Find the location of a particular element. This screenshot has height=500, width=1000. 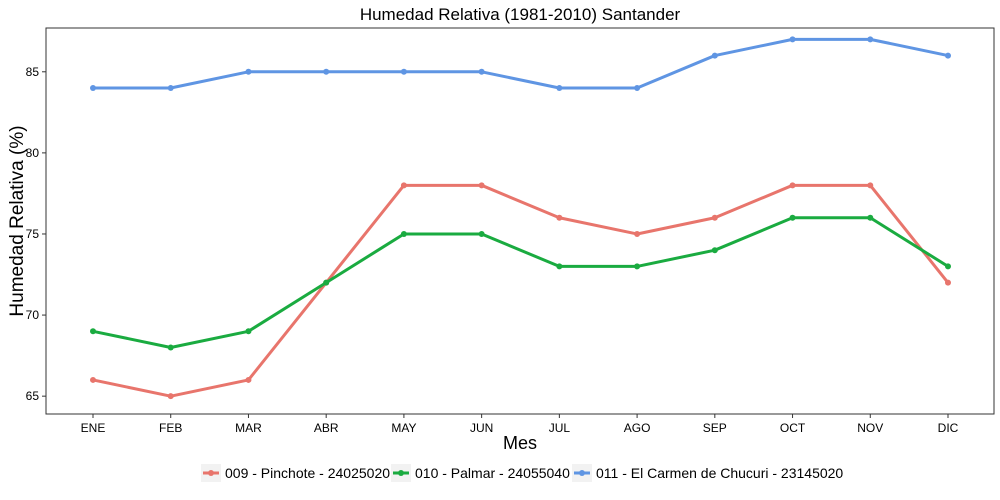

x-tick-label-nov: NOV is located at coordinates (870, 428).